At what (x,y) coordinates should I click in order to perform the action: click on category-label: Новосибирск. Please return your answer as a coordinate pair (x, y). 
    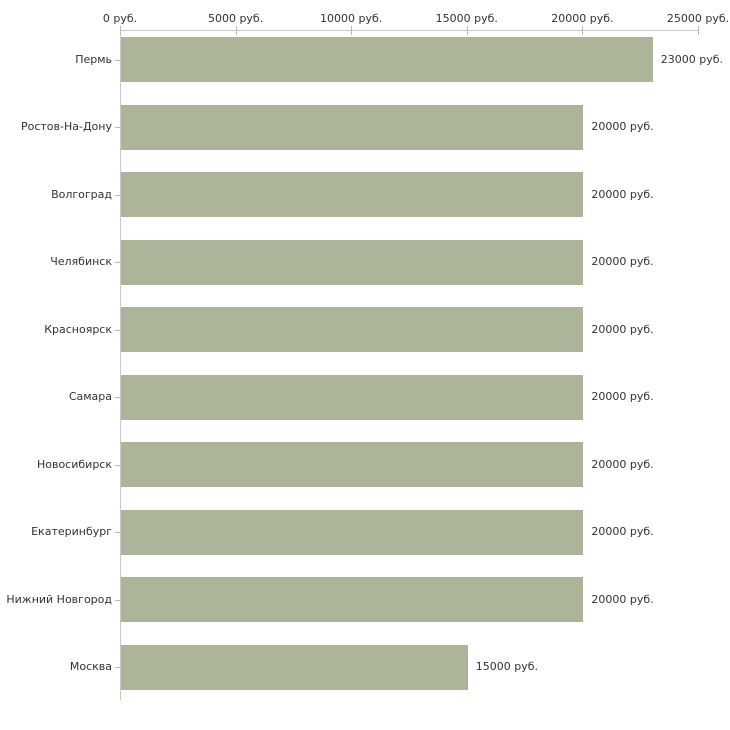
    Looking at the image, I should click on (74, 464).